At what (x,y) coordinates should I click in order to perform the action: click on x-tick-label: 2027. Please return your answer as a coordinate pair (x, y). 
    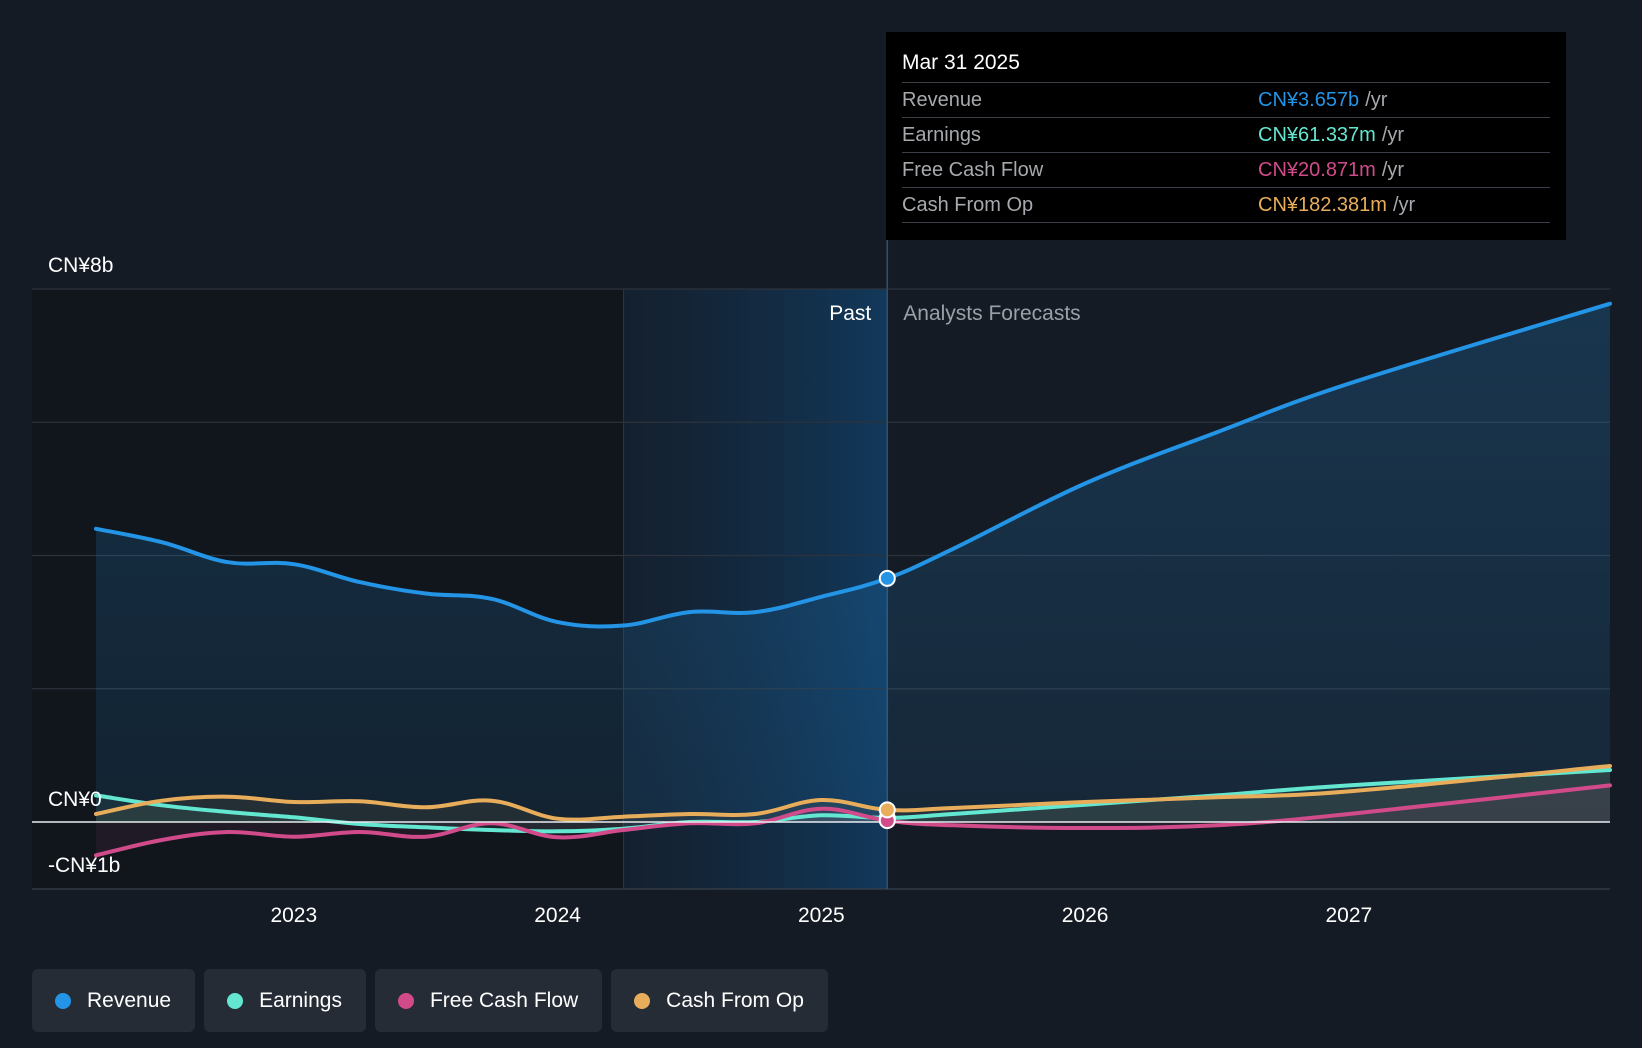
    Looking at the image, I should click on (1349, 915).